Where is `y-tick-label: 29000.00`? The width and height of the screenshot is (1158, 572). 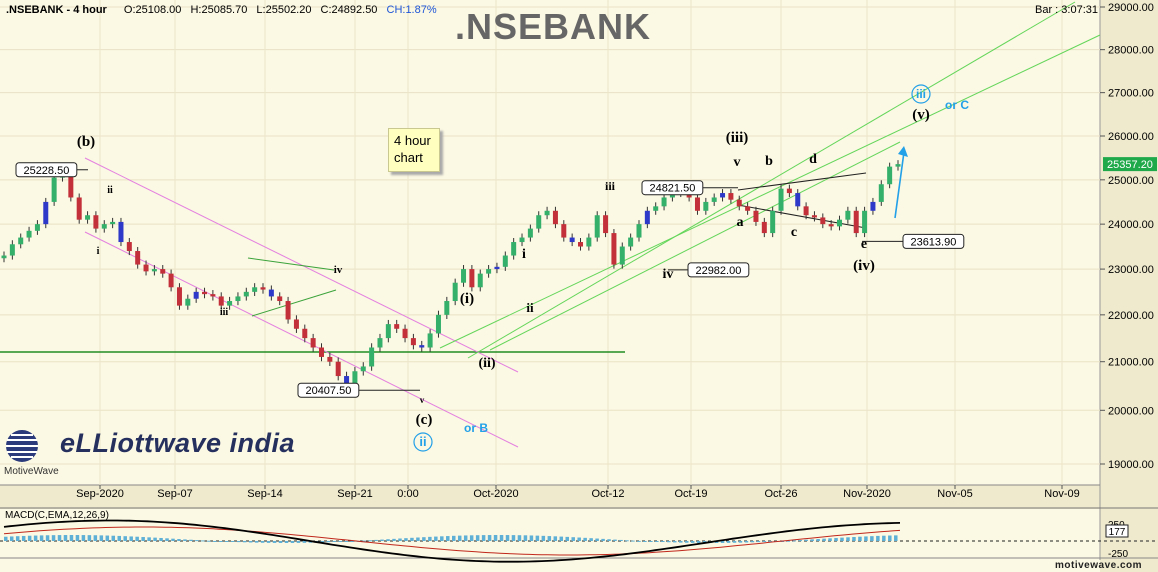 y-tick-label: 29000.00 is located at coordinates (1131, 8).